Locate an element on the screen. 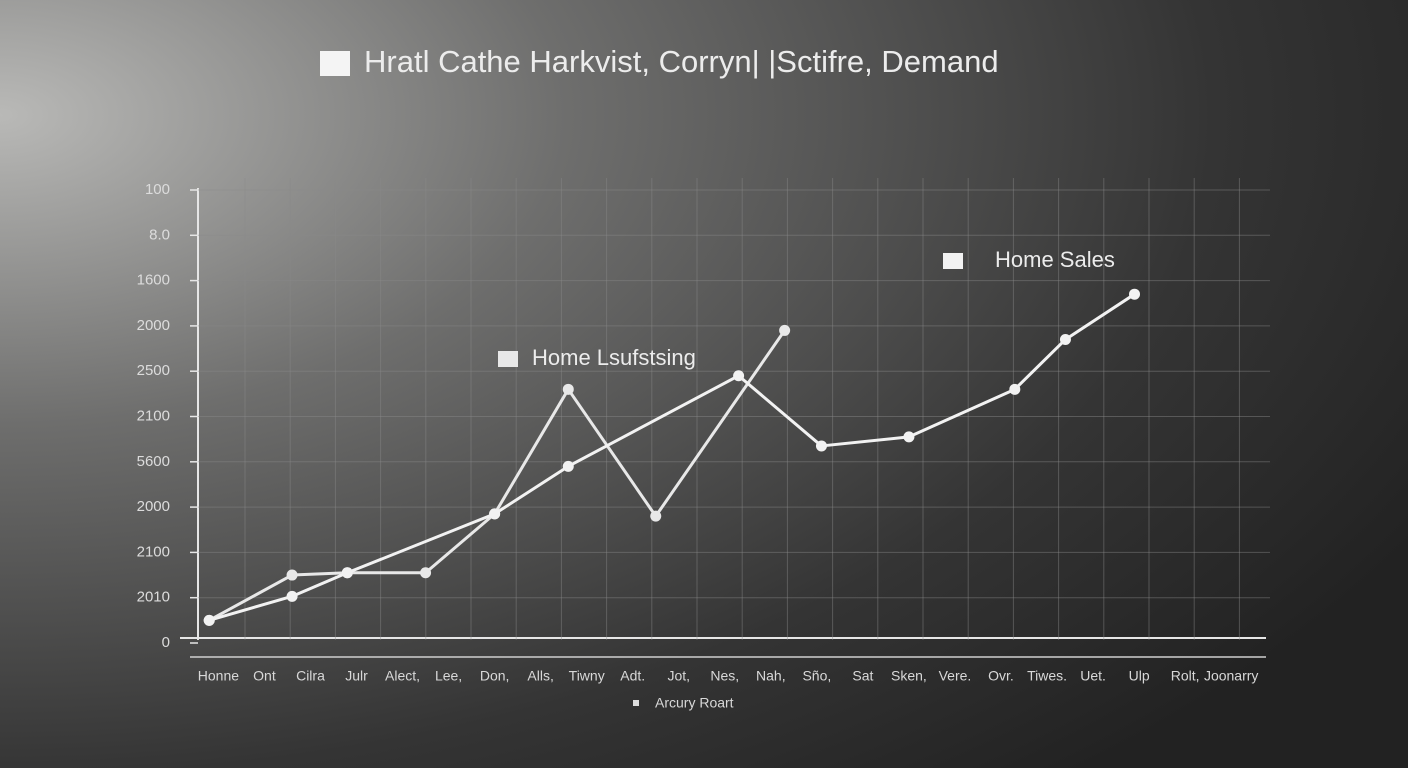  x-axis-label: Arcury Roart is located at coordinates (694, 703).